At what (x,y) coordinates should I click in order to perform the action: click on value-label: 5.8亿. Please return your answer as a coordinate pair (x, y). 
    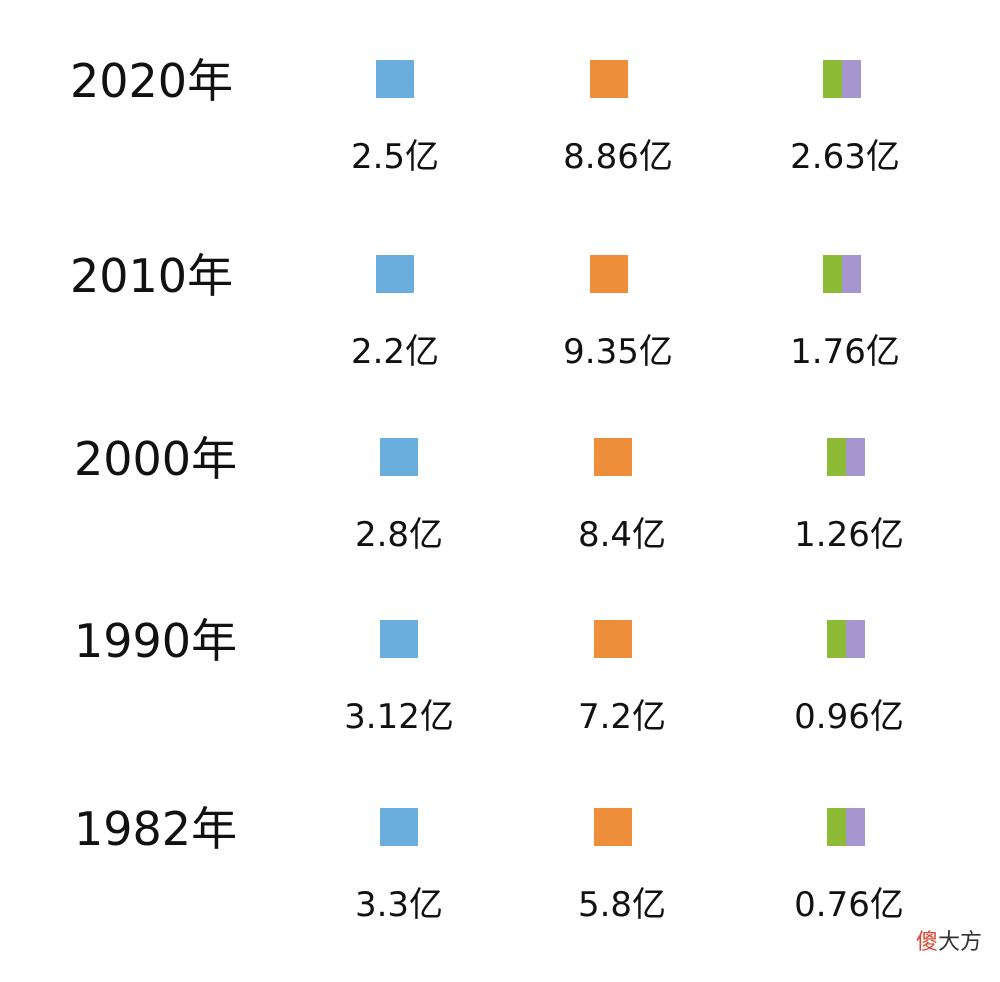
    Looking at the image, I should click on (622, 905).